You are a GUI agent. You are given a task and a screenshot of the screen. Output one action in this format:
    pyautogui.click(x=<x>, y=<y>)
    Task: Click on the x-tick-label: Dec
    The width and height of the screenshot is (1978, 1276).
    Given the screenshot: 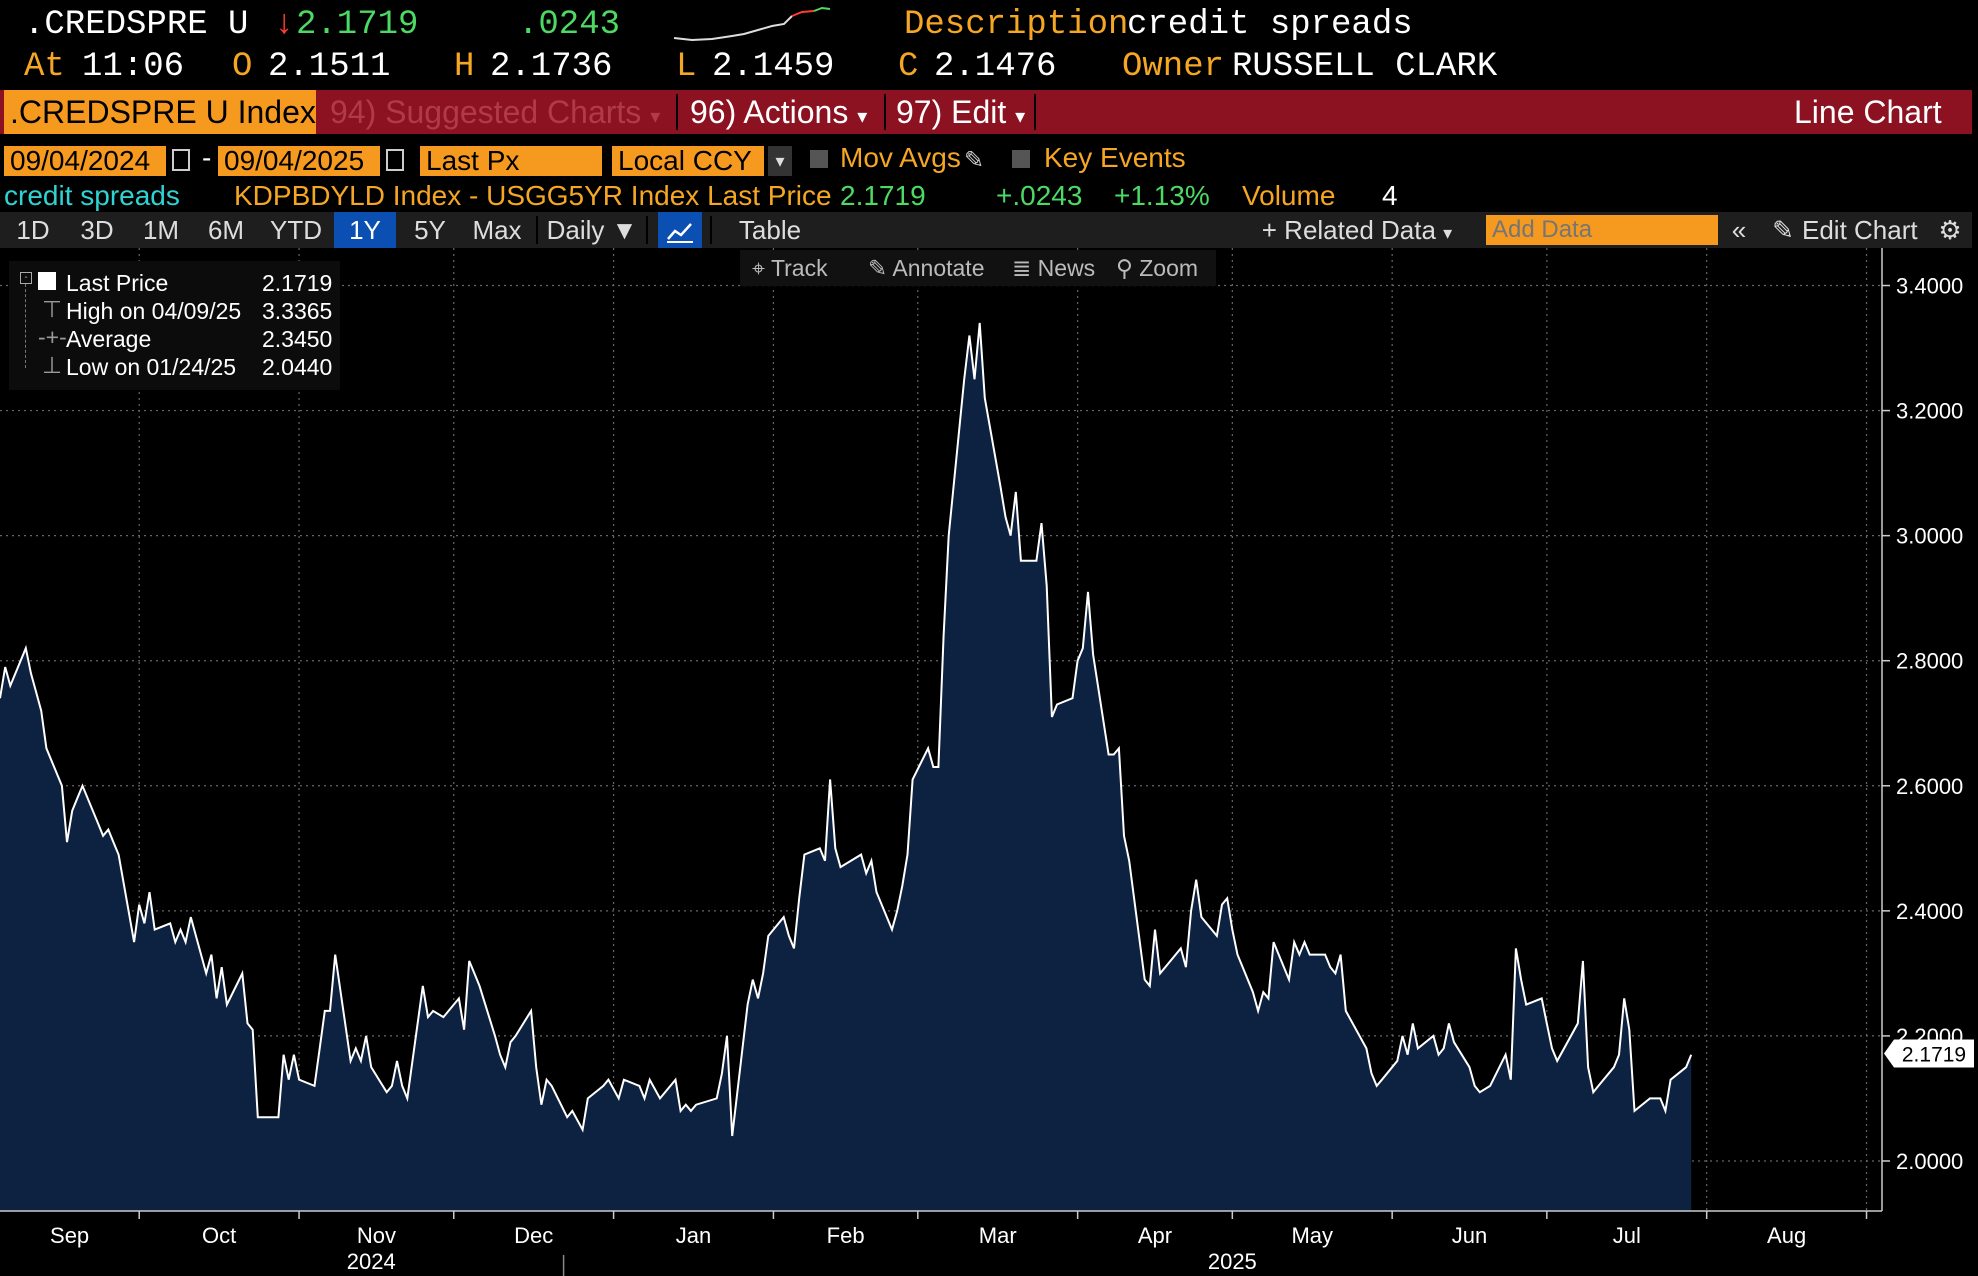 What is the action you would take?
    pyautogui.click(x=533, y=1235)
    